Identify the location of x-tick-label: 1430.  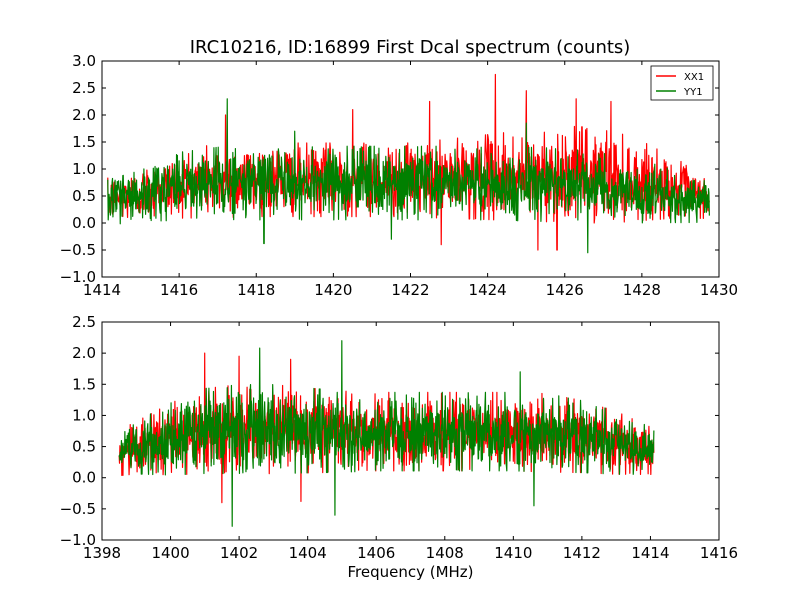
(719, 290).